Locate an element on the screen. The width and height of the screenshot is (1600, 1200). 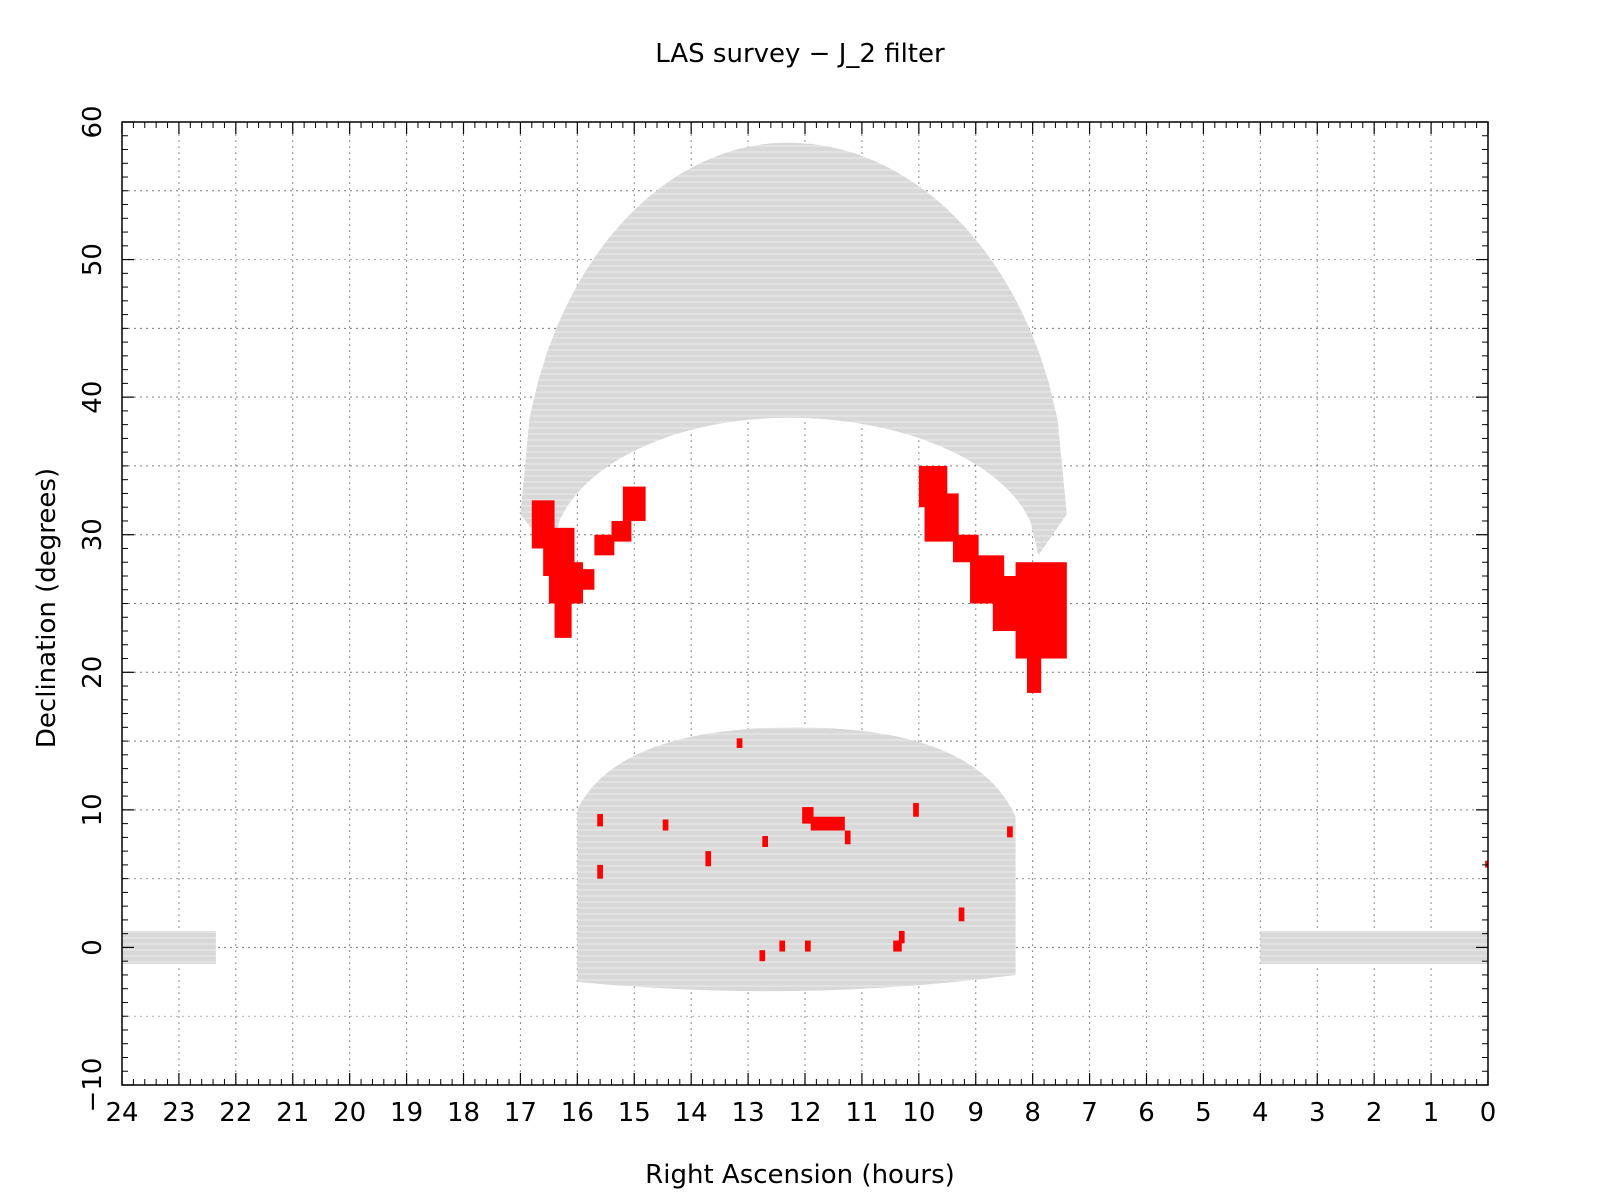
x-tick-label: 7 is located at coordinates (1089, 1113).